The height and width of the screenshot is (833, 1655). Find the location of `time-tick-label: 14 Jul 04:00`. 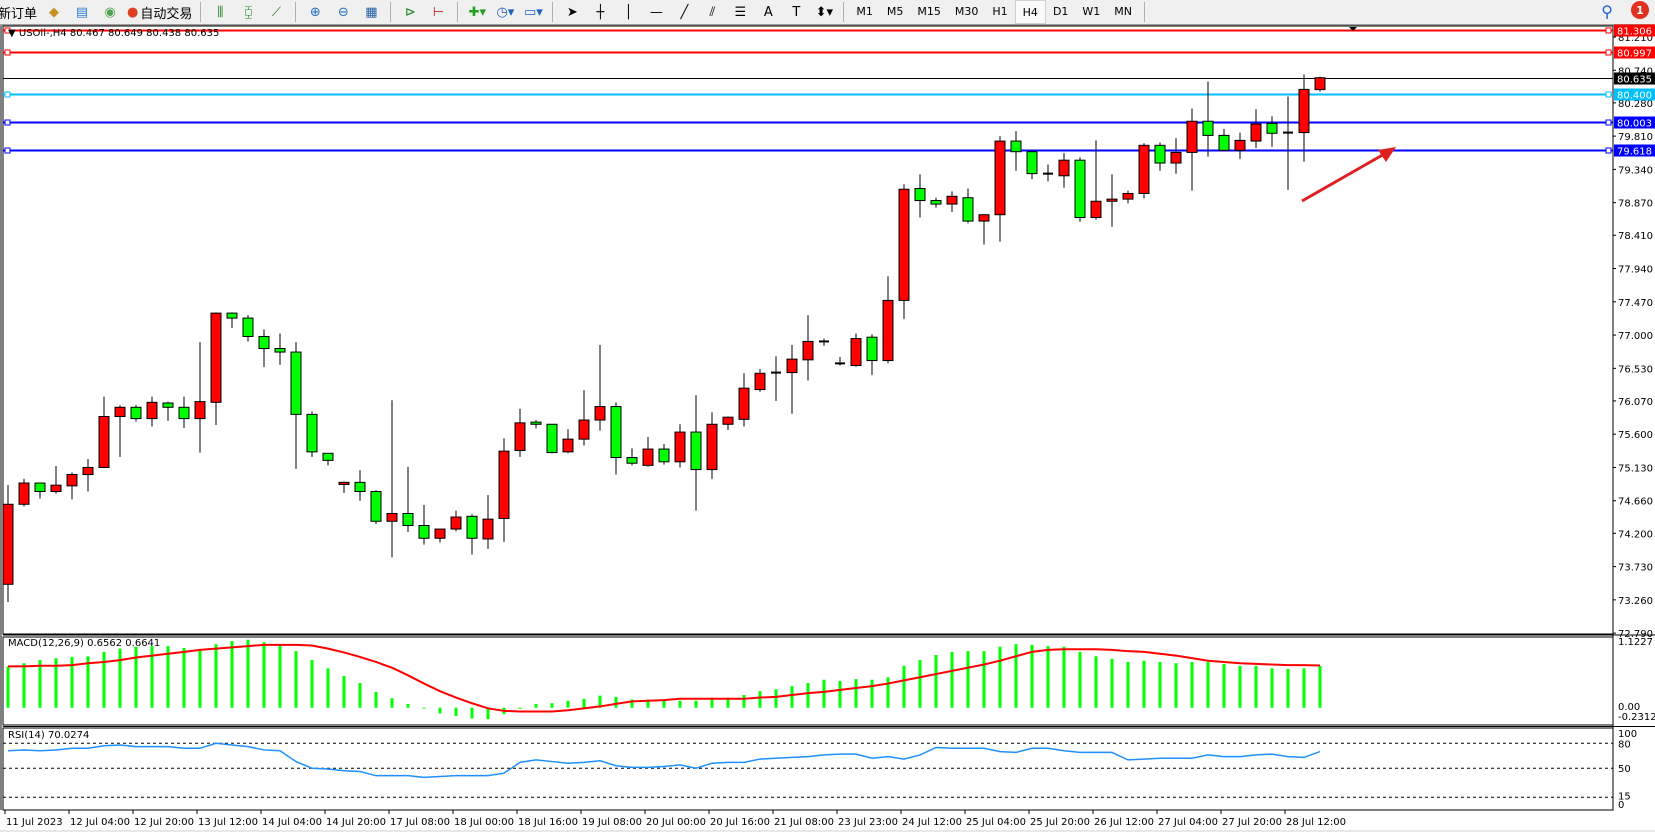

time-tick-label: 14 Jul 04:00 is located at coordinates (292, 822).